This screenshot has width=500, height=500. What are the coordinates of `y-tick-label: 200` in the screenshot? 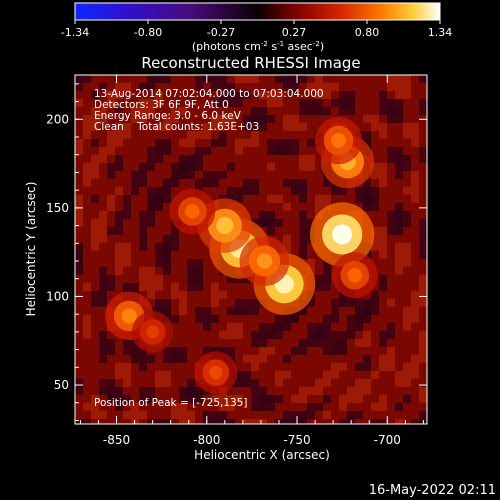 It's located at (57, 119).